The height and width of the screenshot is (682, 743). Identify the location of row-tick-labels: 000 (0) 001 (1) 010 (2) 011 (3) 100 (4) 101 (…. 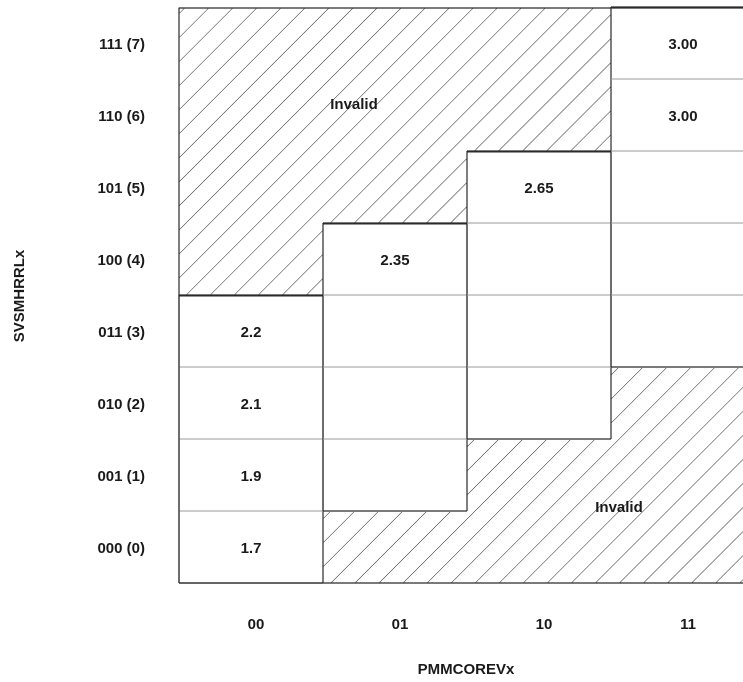
(121, 296).